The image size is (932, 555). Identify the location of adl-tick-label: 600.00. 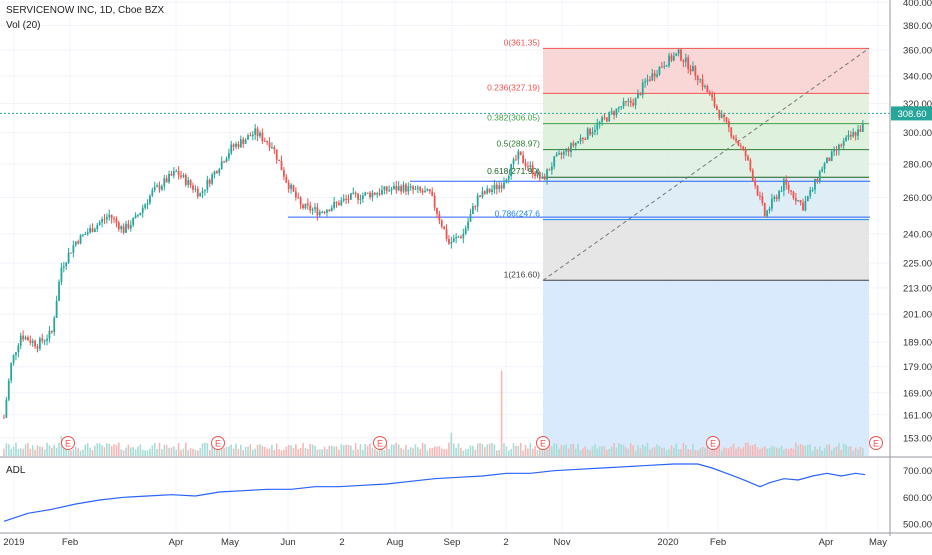
(917, 498).